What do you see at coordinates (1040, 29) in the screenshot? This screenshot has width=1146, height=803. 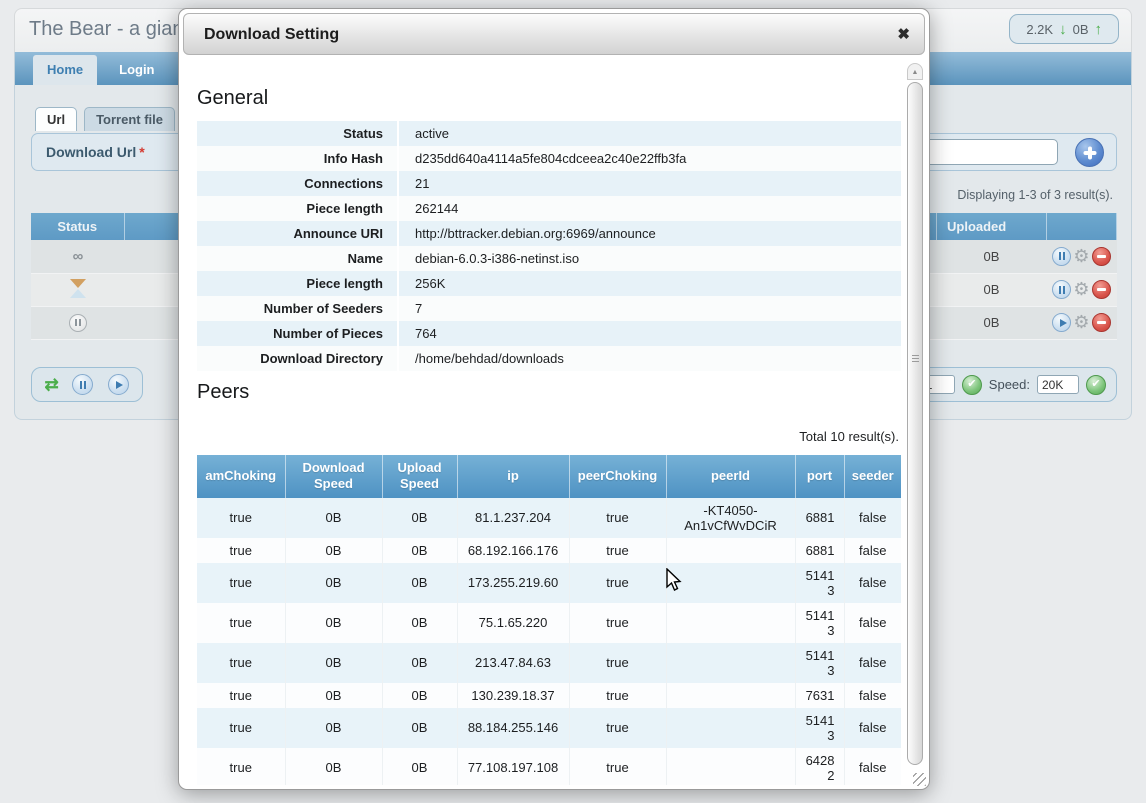 I see `traffic-down-value: 2.2K` at bounding box center [1040, 29].